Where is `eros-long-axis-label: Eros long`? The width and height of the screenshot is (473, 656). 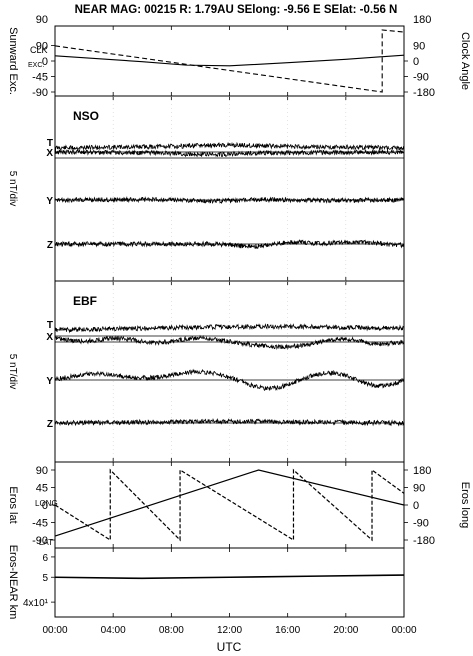 eros-long-axis-label: Eros long is located at coordinates (465, 505).